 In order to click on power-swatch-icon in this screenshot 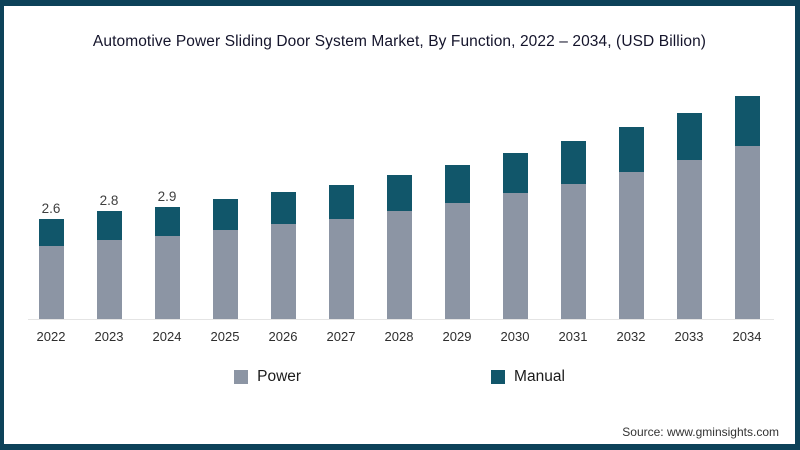, I will do `click(241, 377)`.